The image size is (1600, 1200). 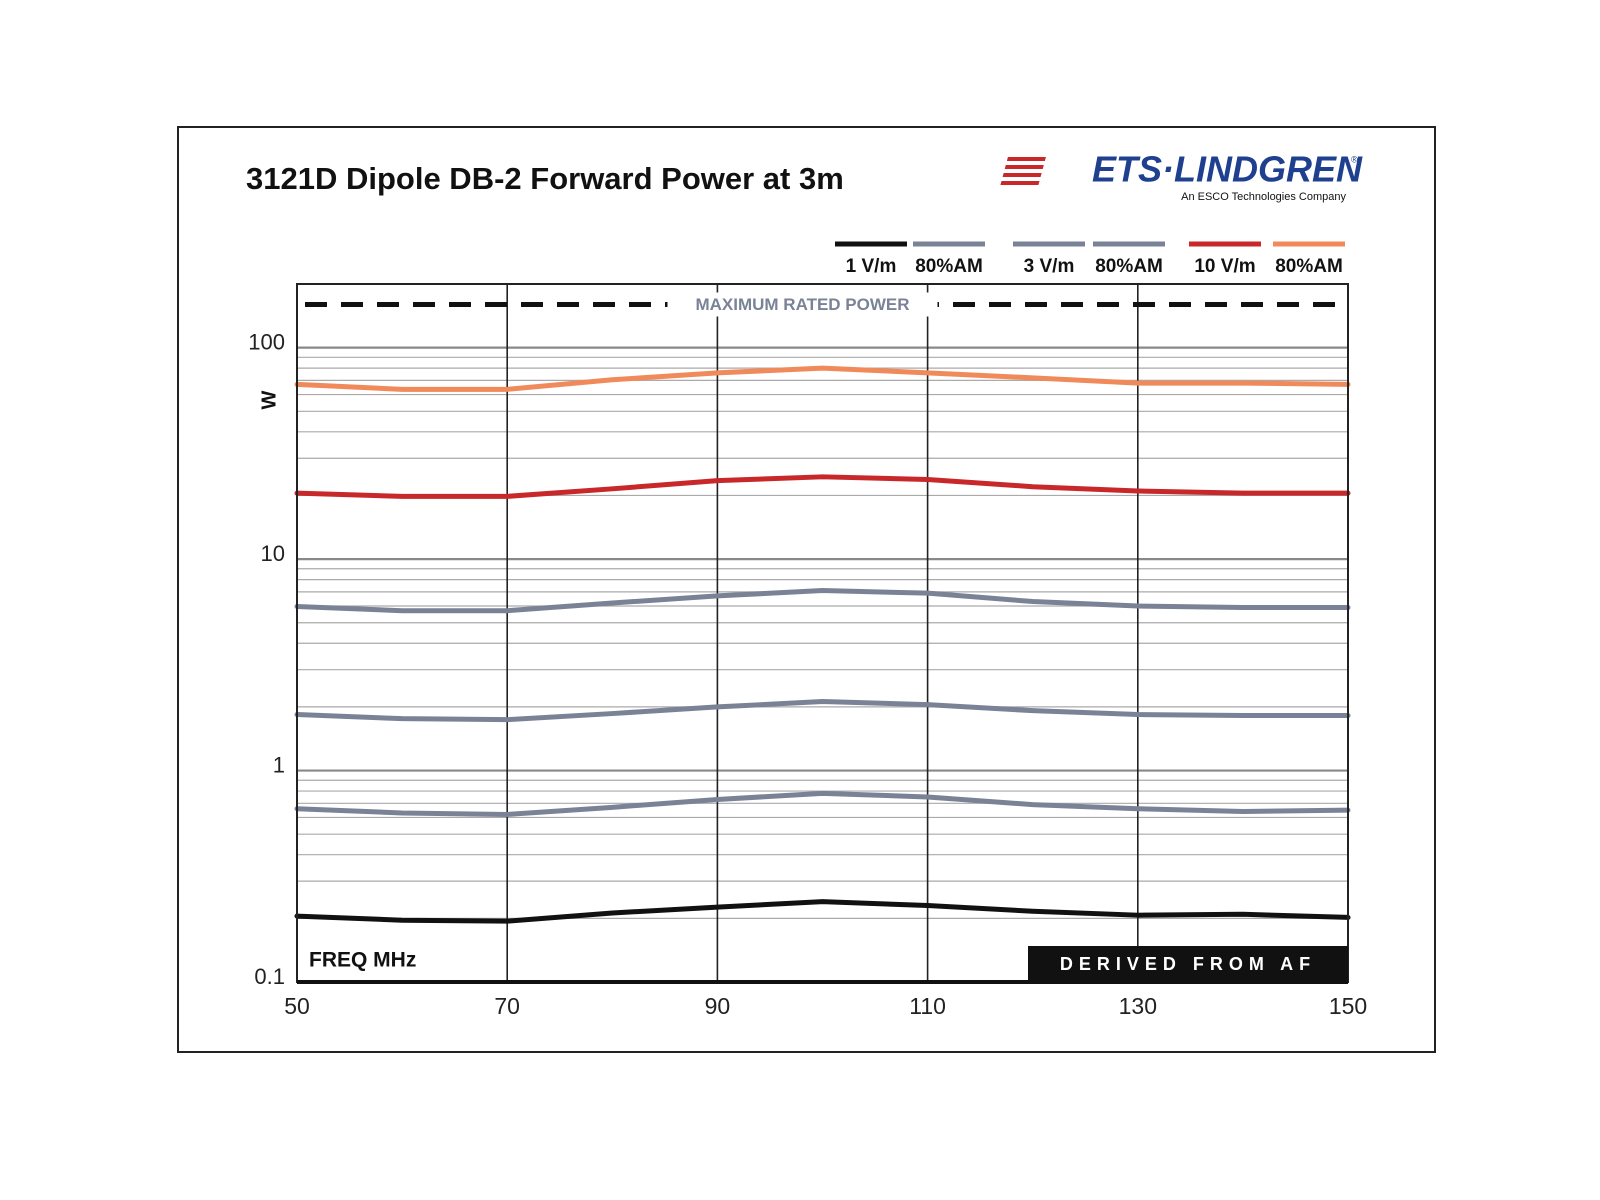 What do you see at coordinates (297, 1006) in the screenshot?
I see `x-tick-label: 50` at bounding box center [297, 1006].